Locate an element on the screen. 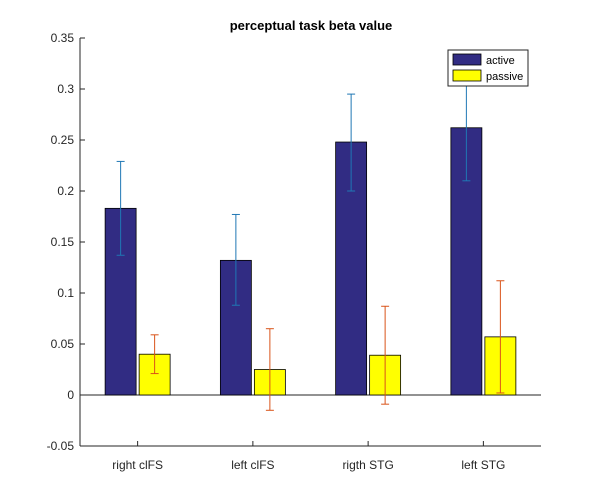 The height and width of the screenshot is (500, 600). y-tick-label: 0.2 is located at coordinates (65, 191).